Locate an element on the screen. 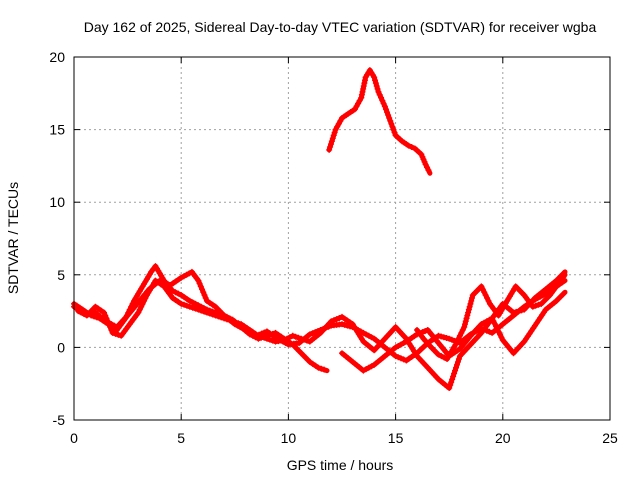  x-axis-label: GPS time / hours is located at coordinates (340, 465).